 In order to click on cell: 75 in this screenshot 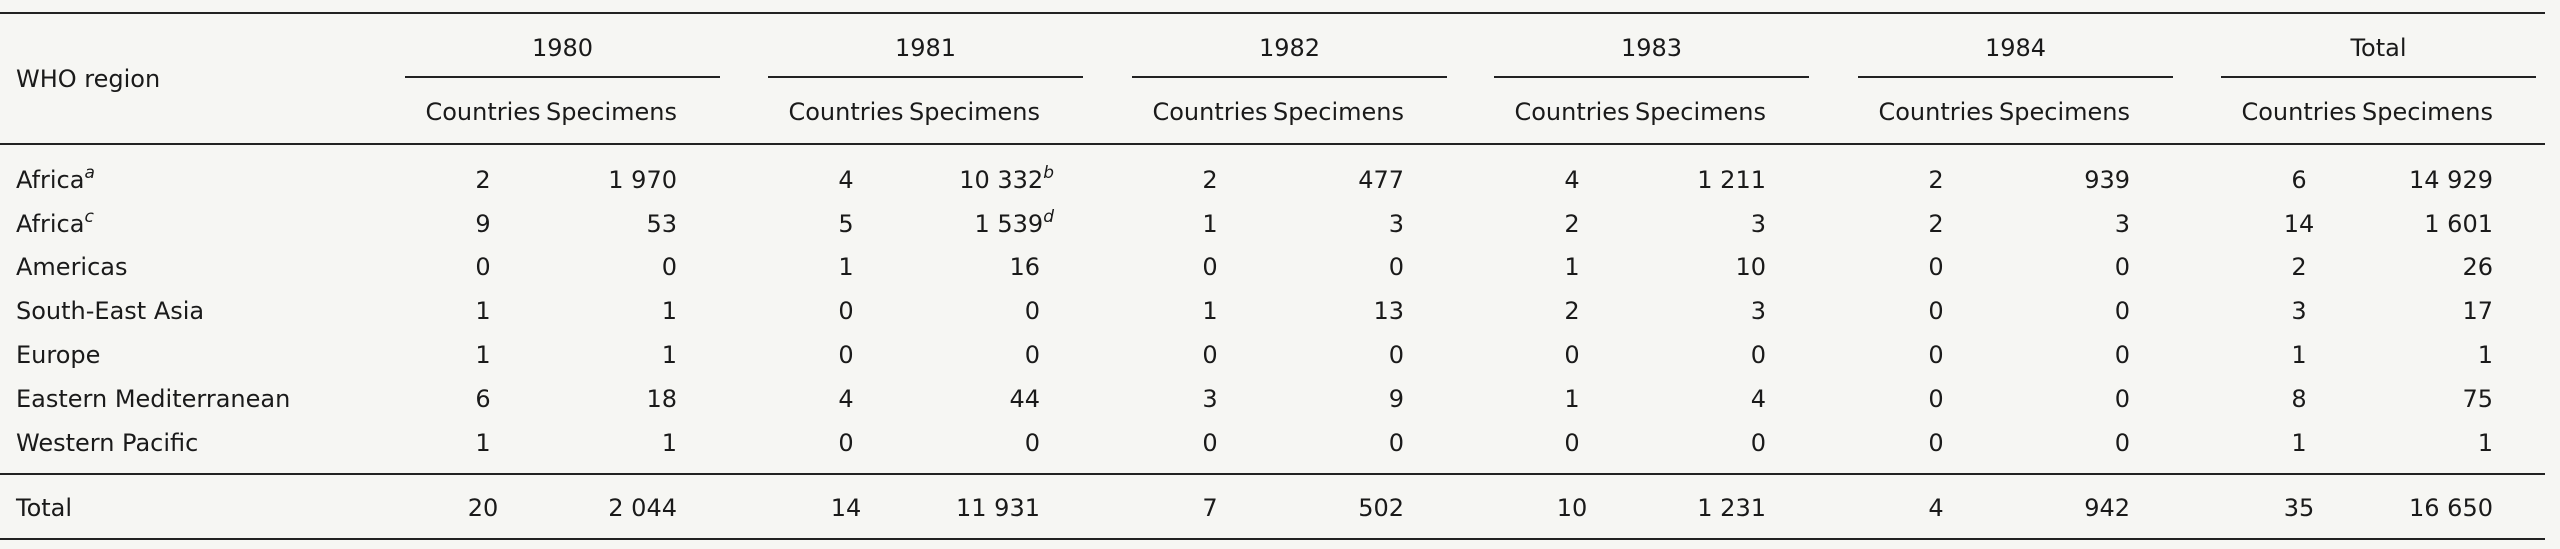, I will do `click(2477, 399)`.